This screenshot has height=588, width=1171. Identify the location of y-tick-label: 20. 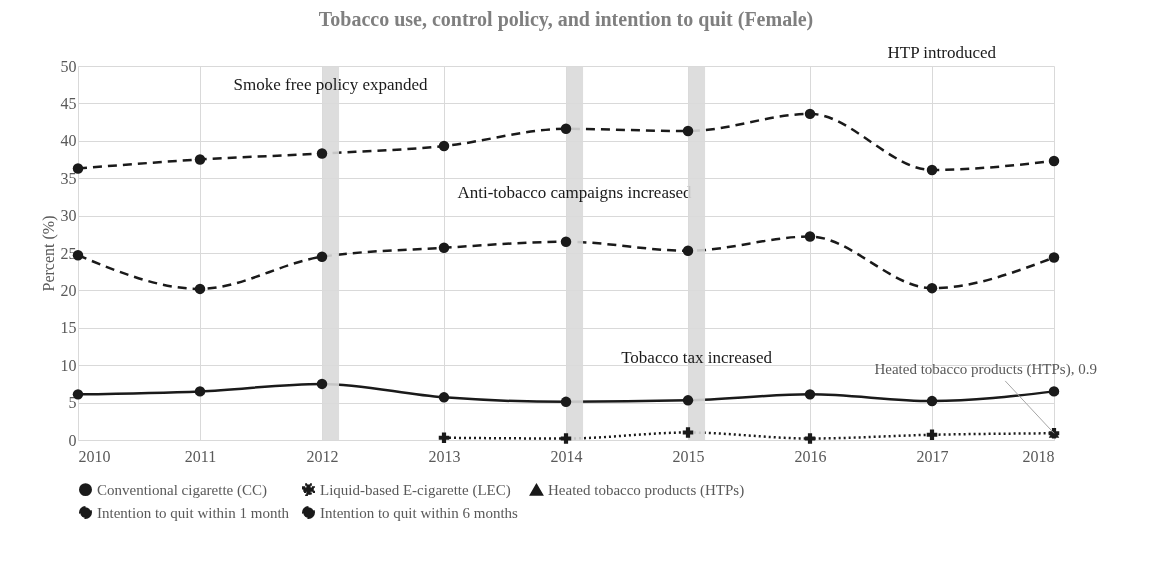
(68, 290).